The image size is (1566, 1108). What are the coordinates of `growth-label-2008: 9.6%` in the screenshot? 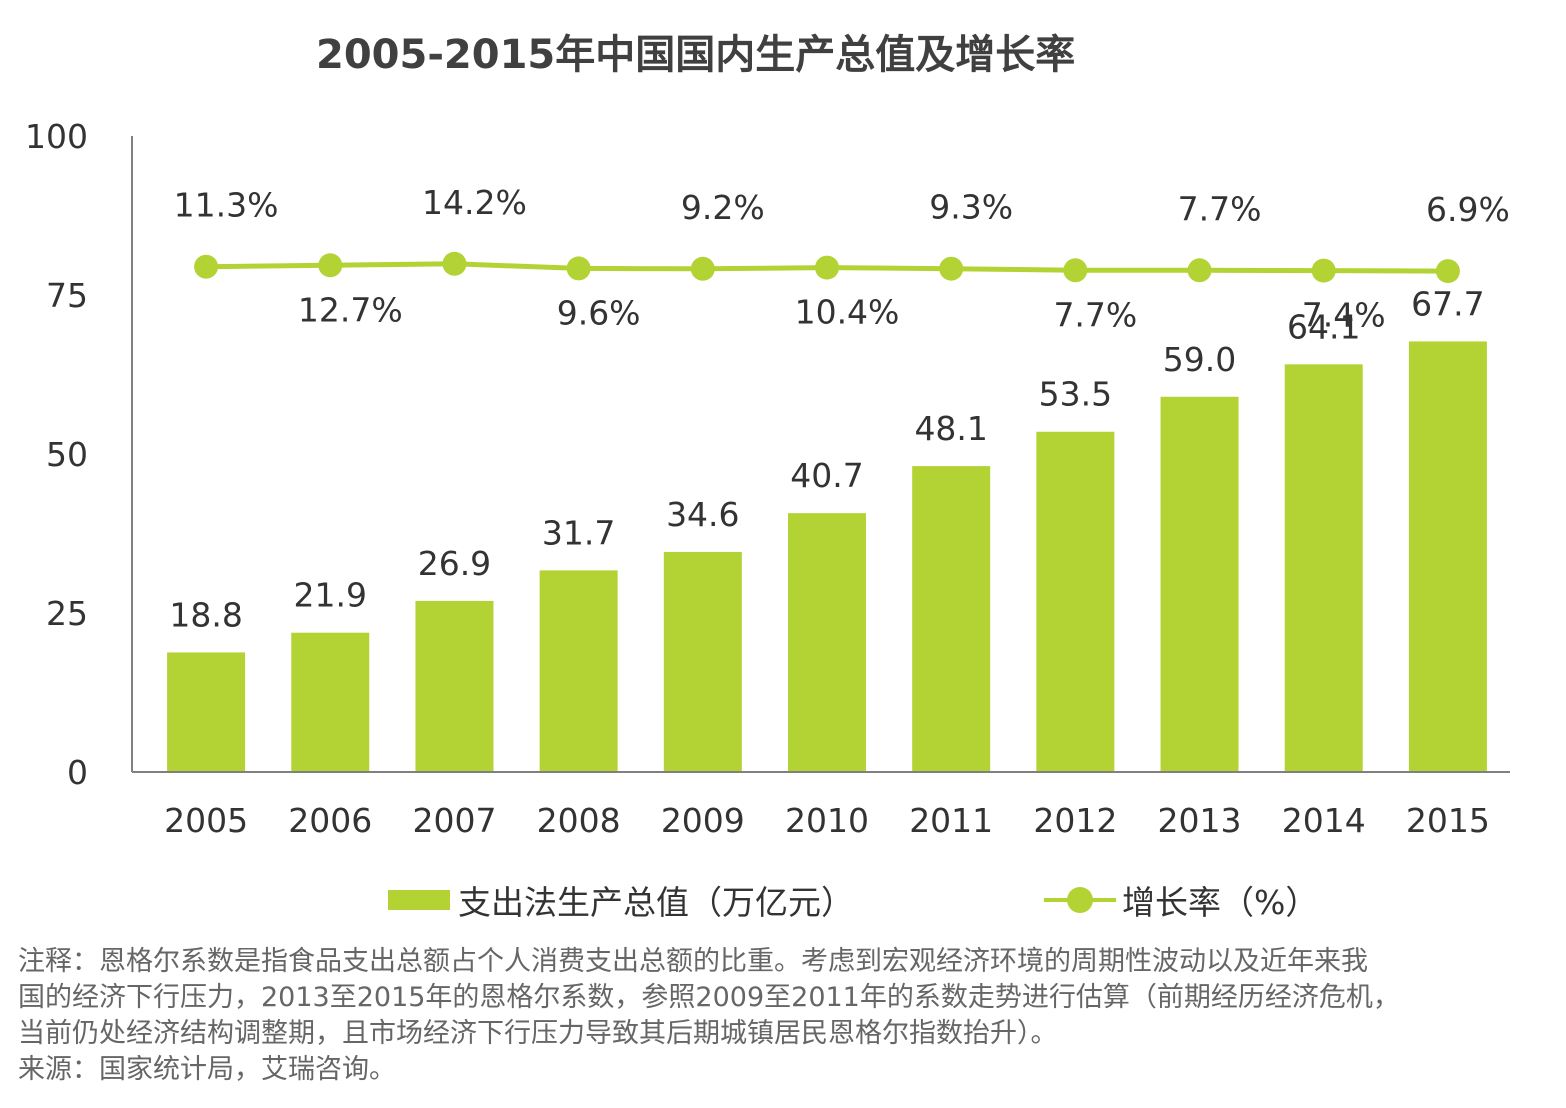 It's located at (599, 312).